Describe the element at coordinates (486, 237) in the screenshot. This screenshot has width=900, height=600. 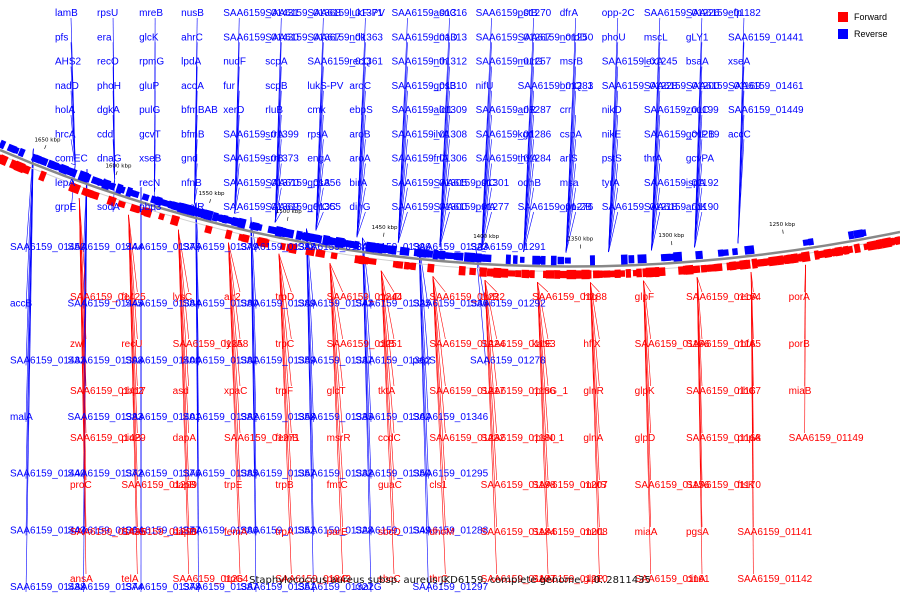
I see `axis-tick-label: 1400 kbp` at that location.